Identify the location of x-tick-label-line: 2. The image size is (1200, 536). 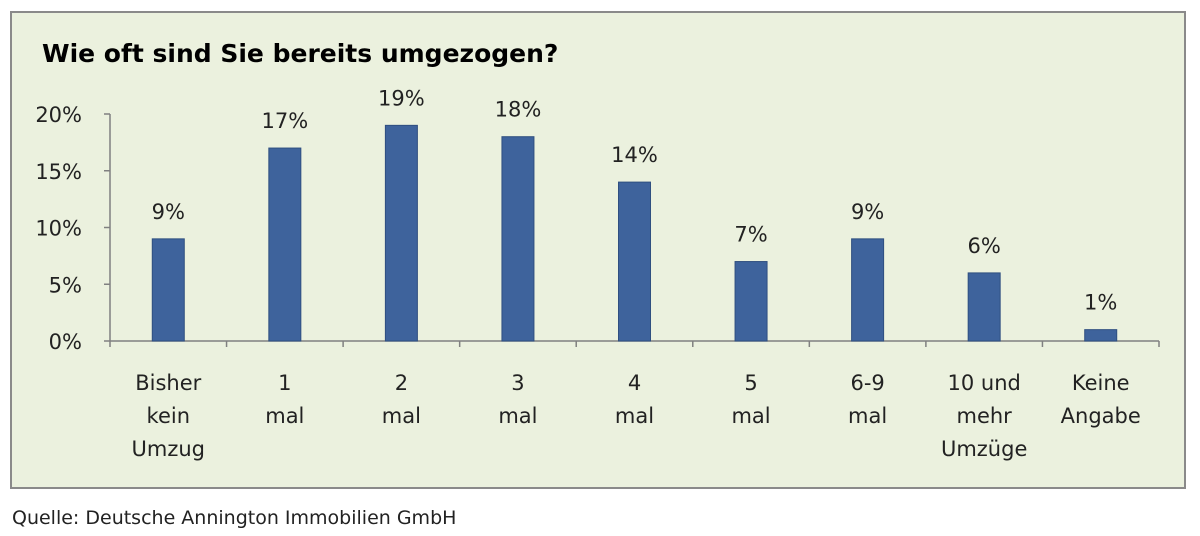
(401, 383).